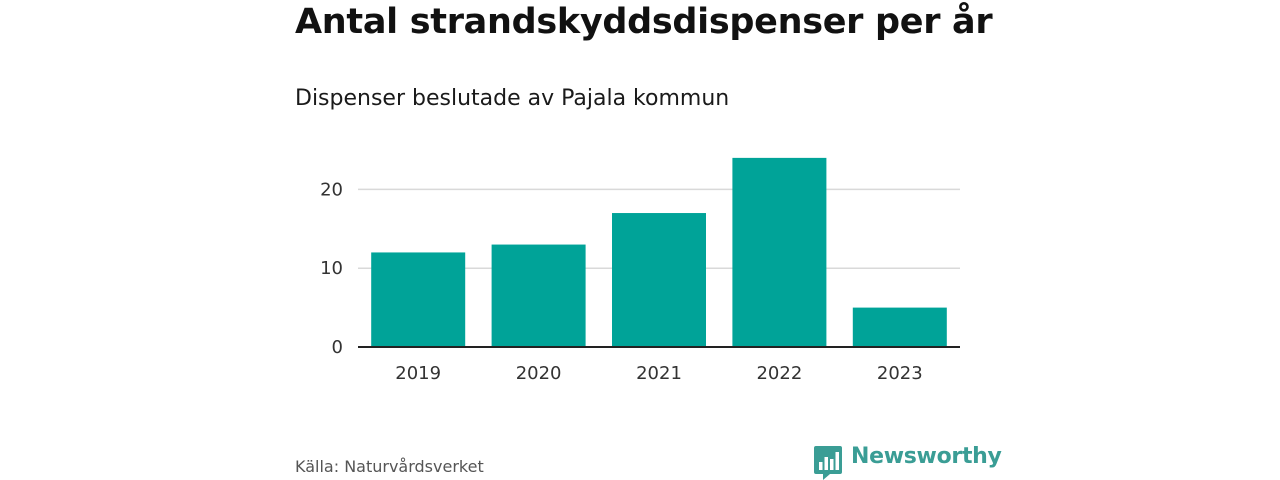  Describe the element at coordinates (538, 295) in the screenshot. I see `bar-2020` at that location.